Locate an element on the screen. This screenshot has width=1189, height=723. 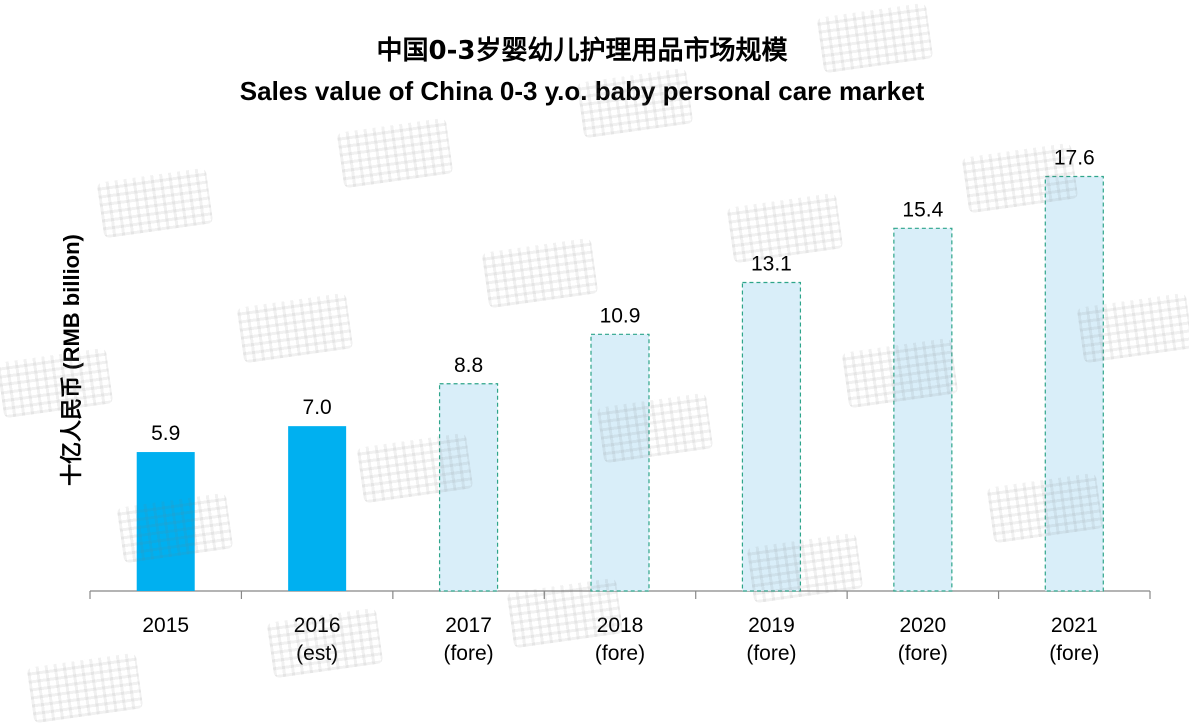
data-label: 7.0 is located at coordinates (317, 407).